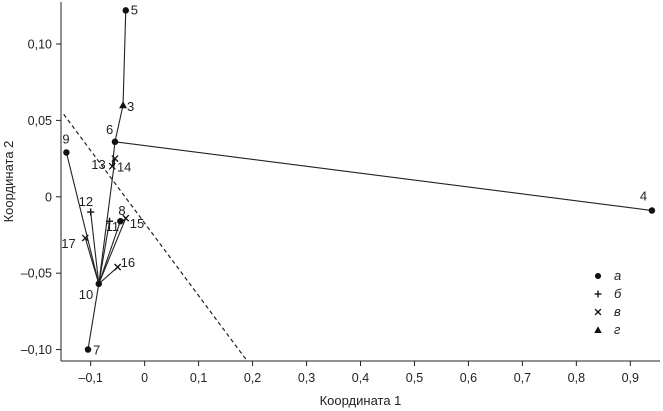  I want to click on point-label-13: 13, so click(98, 164).